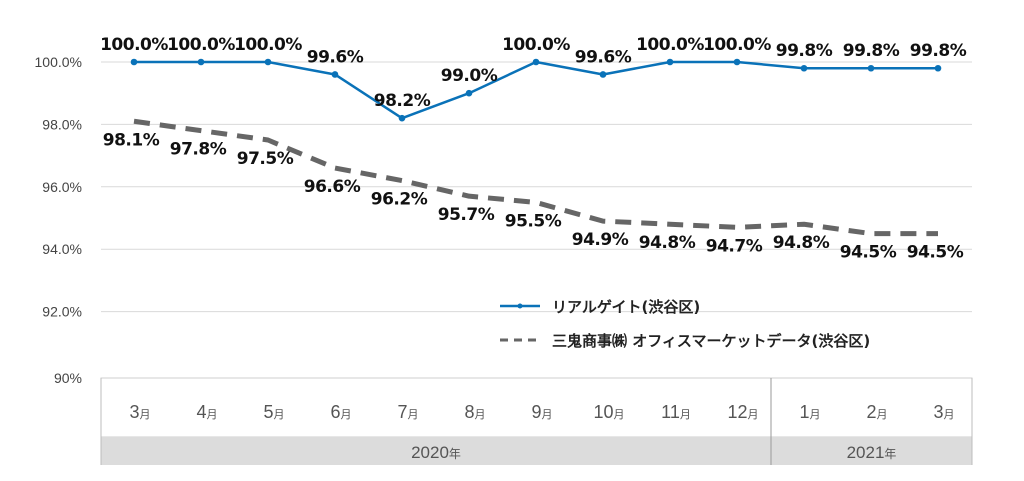  Describe the element at coordinates (332, 187) in the screenshot. I see `data-label: 96.6%` at that location.